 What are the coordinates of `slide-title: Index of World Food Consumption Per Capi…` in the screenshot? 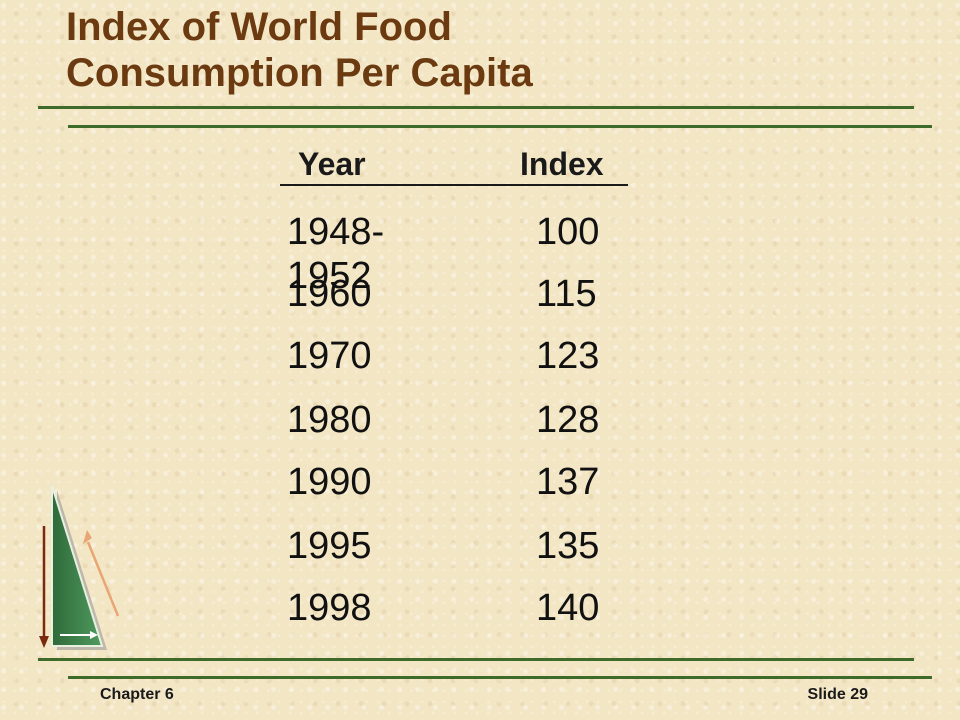 It's located at (299, 50).